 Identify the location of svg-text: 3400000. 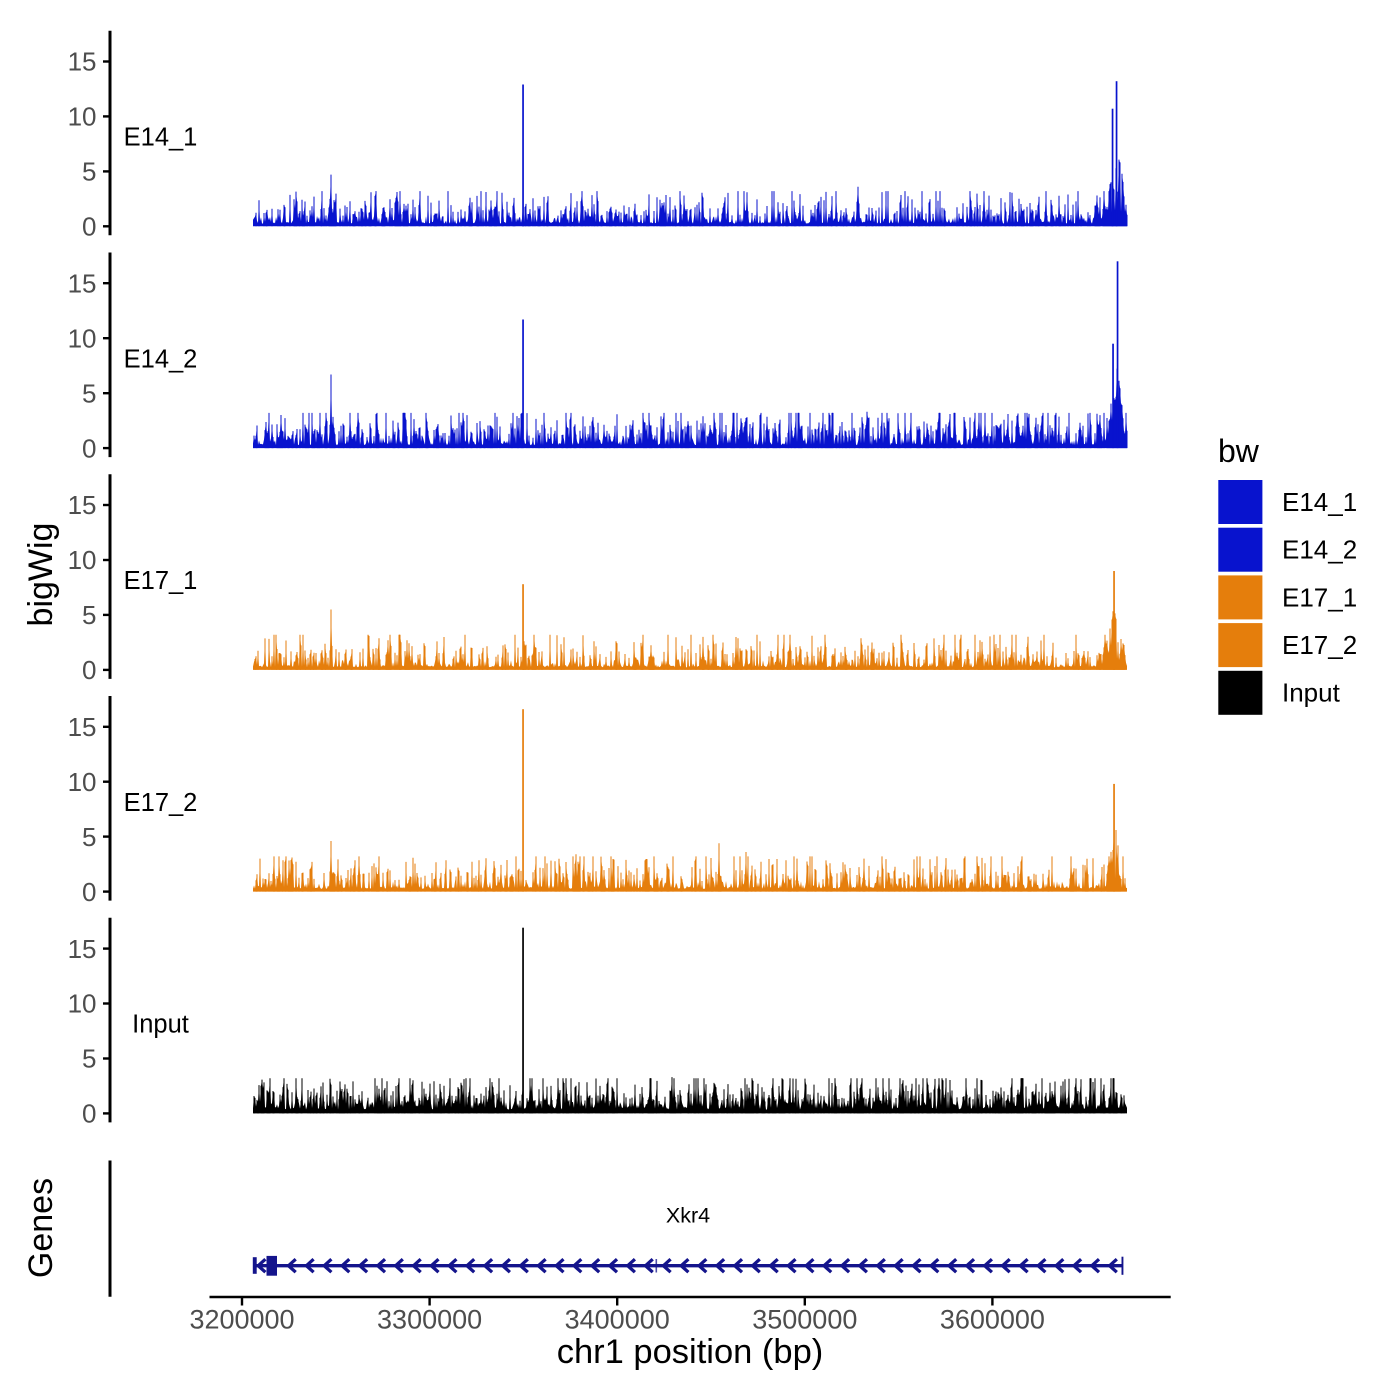
(617, 1320).